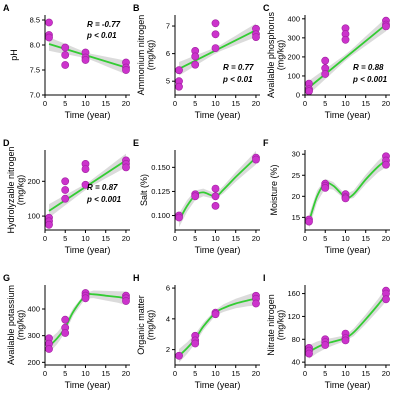 The height and width of the screenshot is (400, 400). I want to click on y-axis-label: Available potassium(mg/kg), so click(15, 325).